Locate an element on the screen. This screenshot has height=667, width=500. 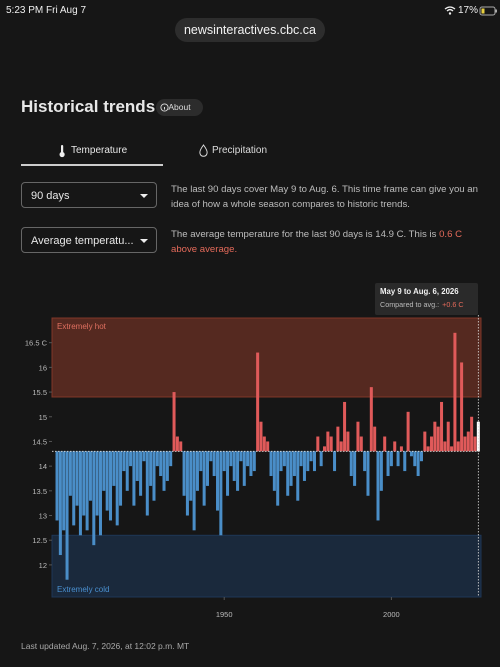
y-tick-label: 15 is located at coordinates (43, 417).